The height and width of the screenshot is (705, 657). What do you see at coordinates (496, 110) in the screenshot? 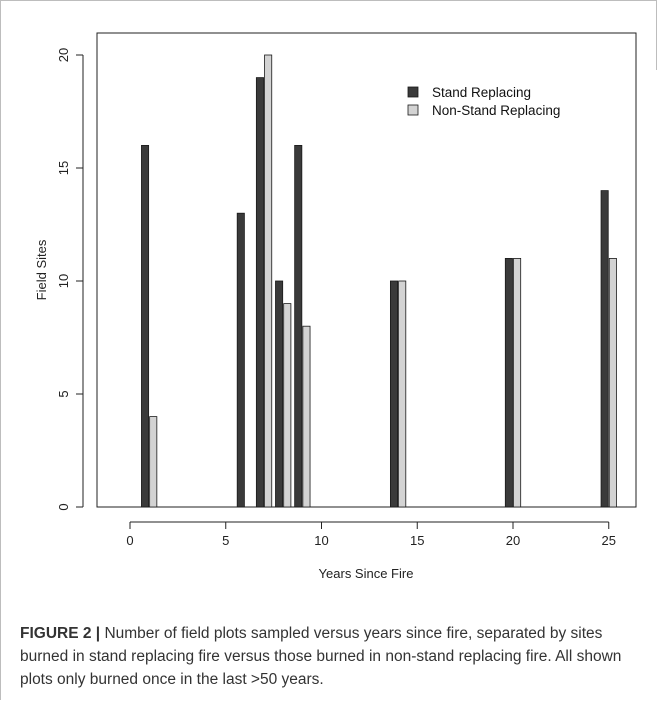
I see `legend-label: Non-Stand Replacing` at bounding box center [496, 110].